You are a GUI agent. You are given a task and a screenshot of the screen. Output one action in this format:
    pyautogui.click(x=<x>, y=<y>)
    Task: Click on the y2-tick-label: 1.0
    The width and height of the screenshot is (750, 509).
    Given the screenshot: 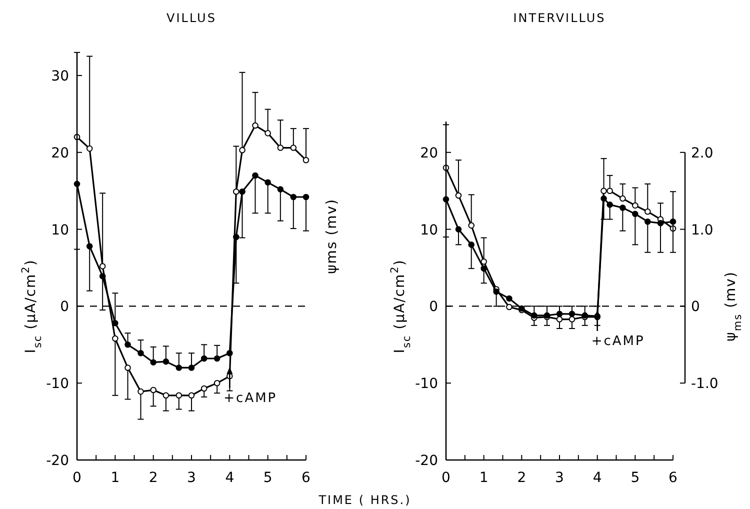 What is the action you would take?
    pyautogui.click(x=702, y=230)
    